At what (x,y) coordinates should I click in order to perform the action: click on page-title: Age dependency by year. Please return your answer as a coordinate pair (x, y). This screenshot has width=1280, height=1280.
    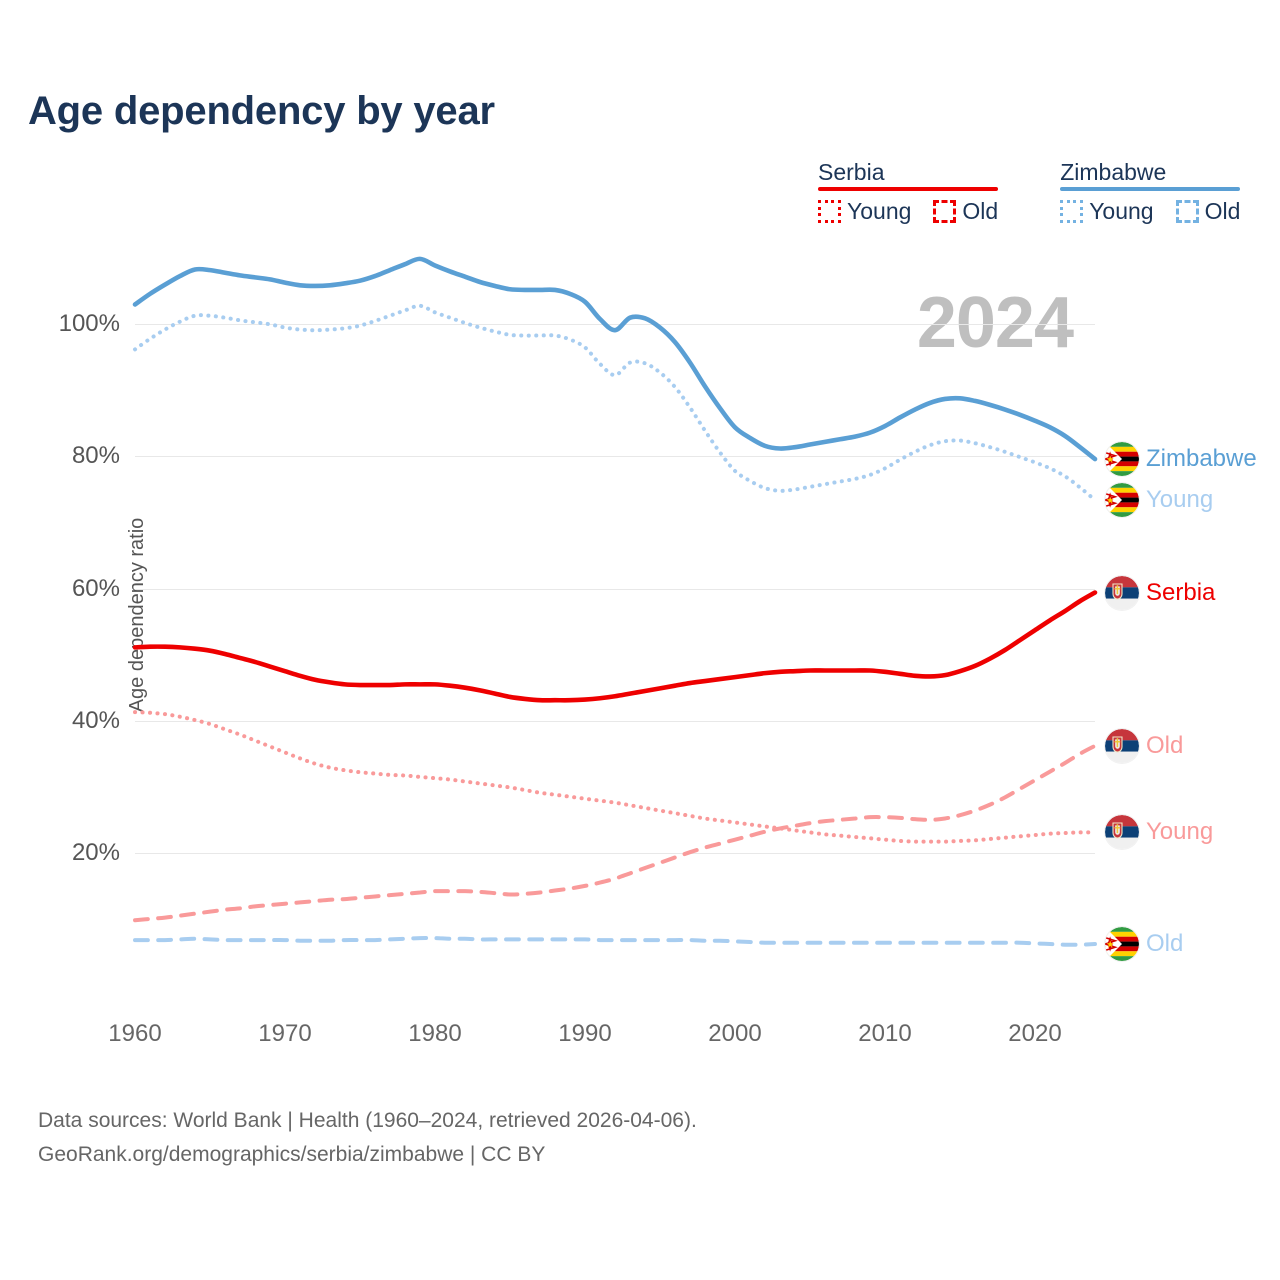
    Looking at the image, I should click on (261, 111).